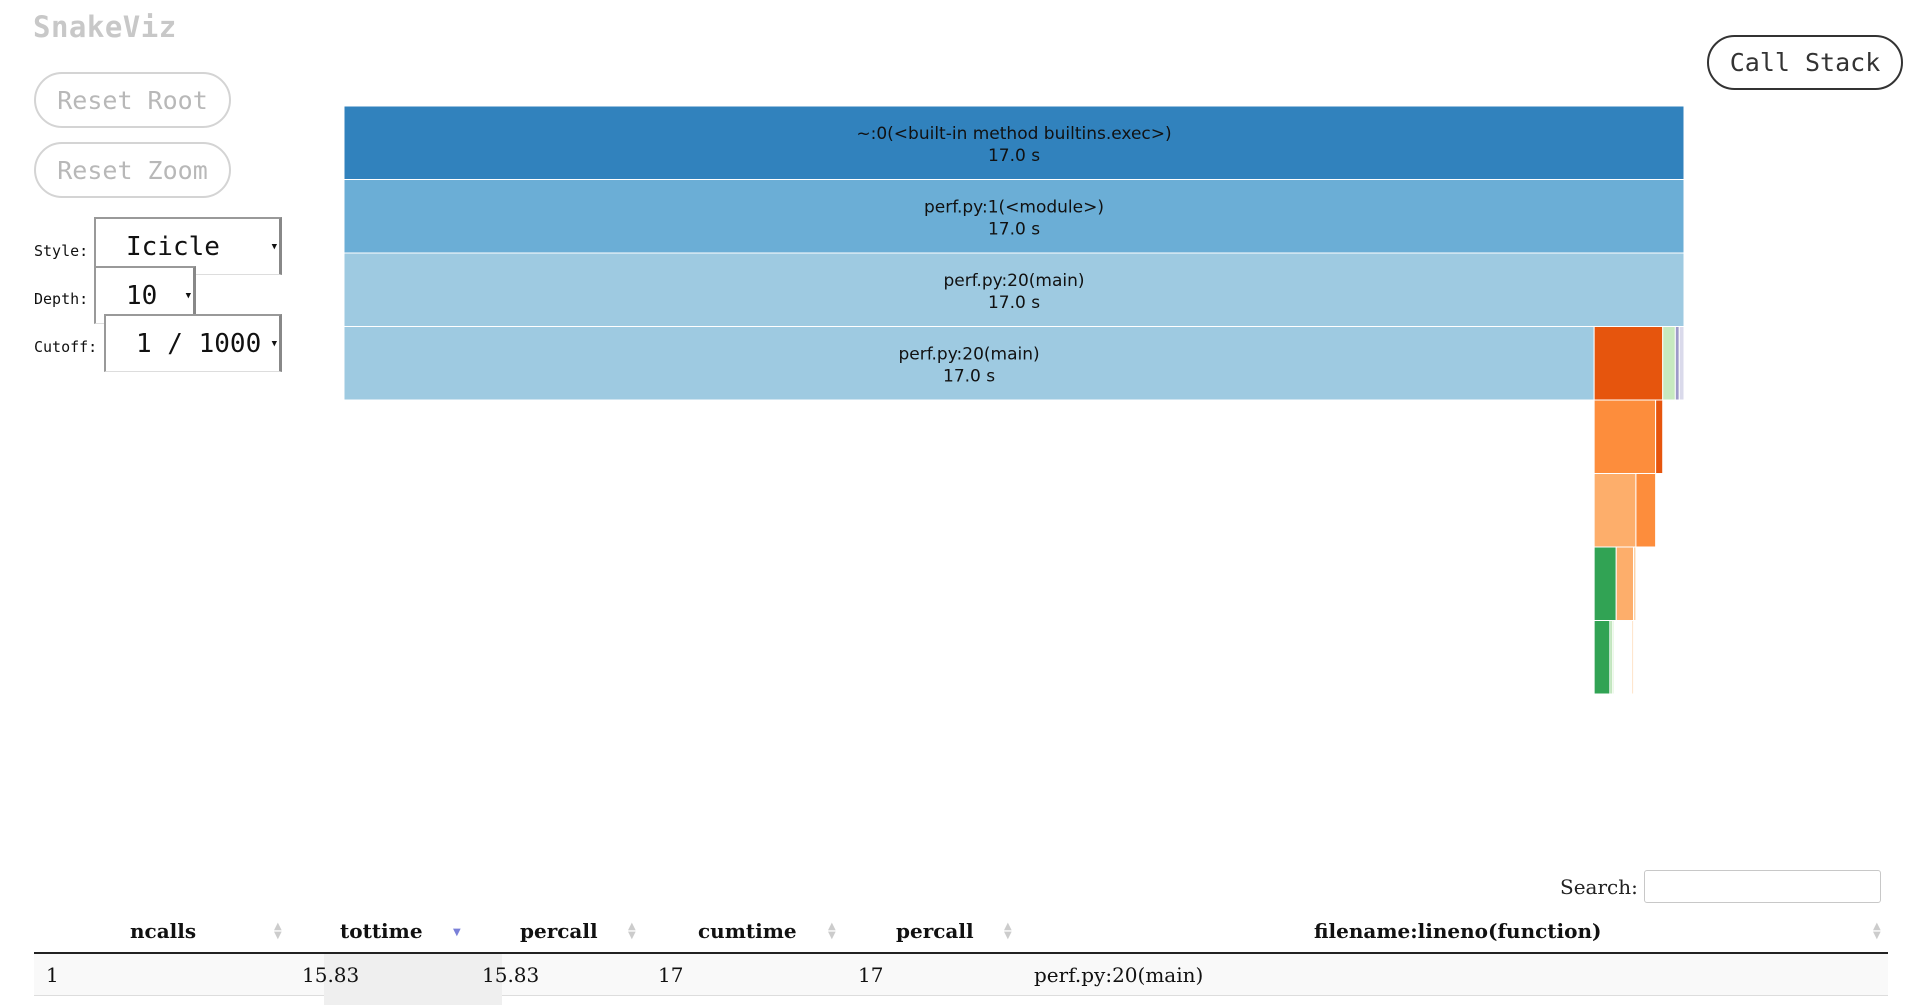 This screenshot has width=1908, height=1005. I want to click on reset-root-button: Reset Root, so click(132, 100).